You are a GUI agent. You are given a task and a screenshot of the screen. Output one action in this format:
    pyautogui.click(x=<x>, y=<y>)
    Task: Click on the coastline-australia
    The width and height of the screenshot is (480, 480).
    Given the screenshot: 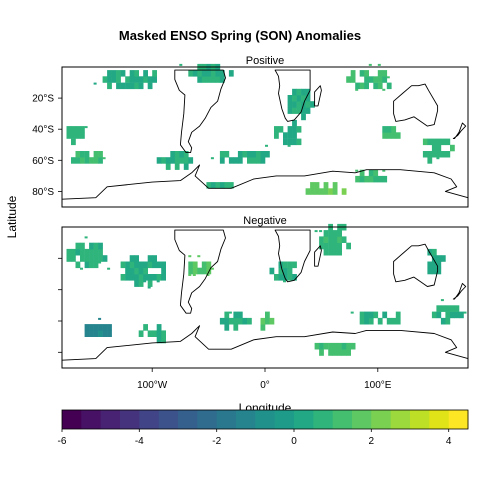 What is the action you would take?
    pyautogui.click(x=416, y=265)
    